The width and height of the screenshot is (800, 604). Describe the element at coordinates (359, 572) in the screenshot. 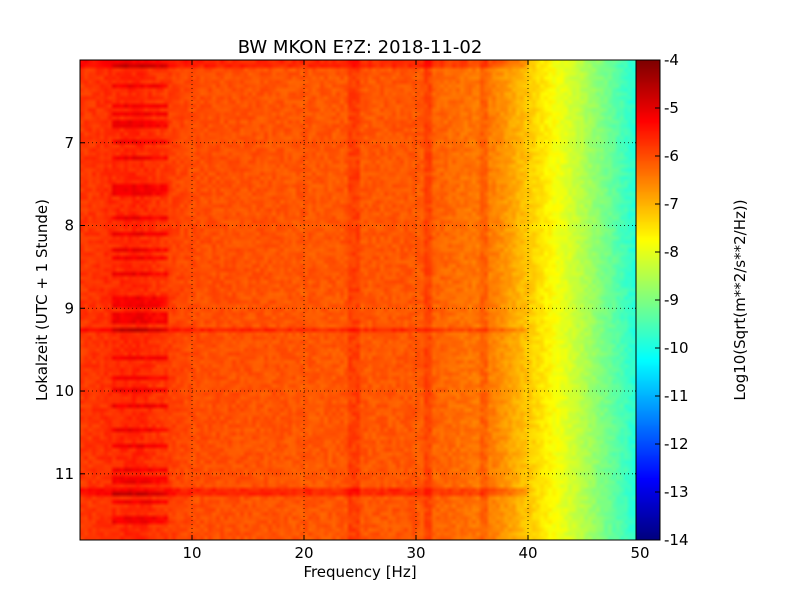

I see `x-axis-label: Frequency [Hz]` at that location.